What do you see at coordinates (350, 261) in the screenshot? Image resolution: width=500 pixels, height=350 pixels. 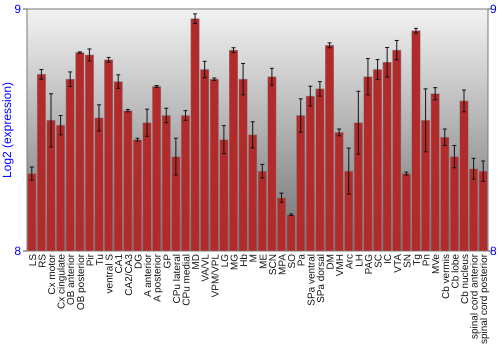 I see `x-tick-label: Arc` at bounding box center [350, 261].